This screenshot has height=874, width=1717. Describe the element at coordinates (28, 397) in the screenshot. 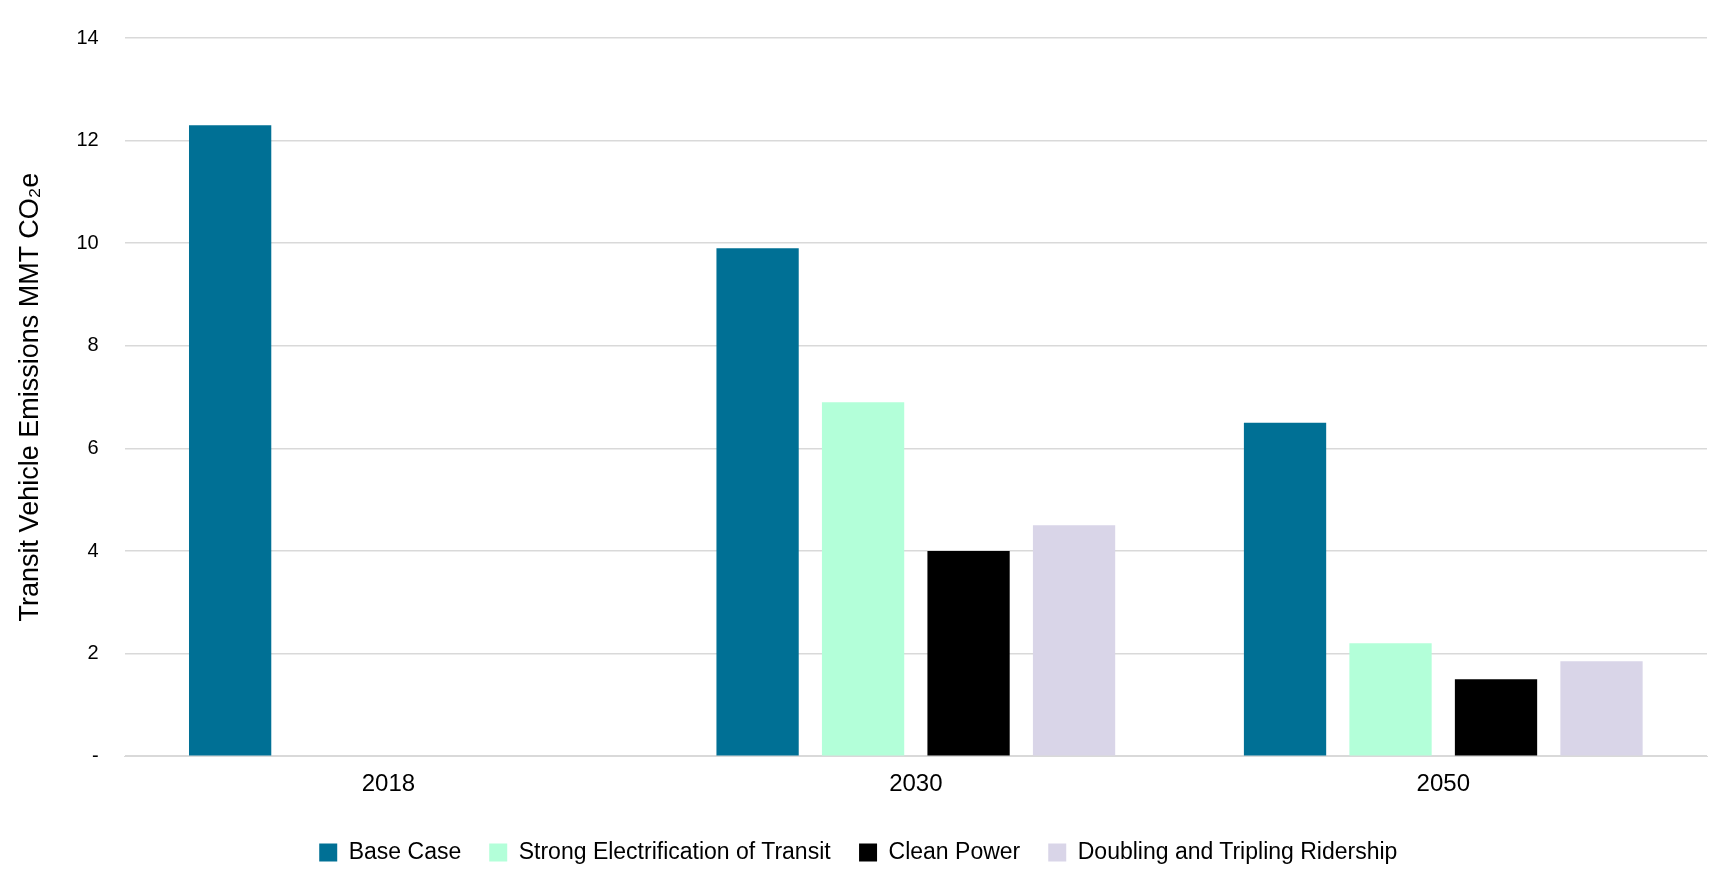

I see `y-axis-title: Transit Vehicle Emissions MMT CO₂e` at that location.